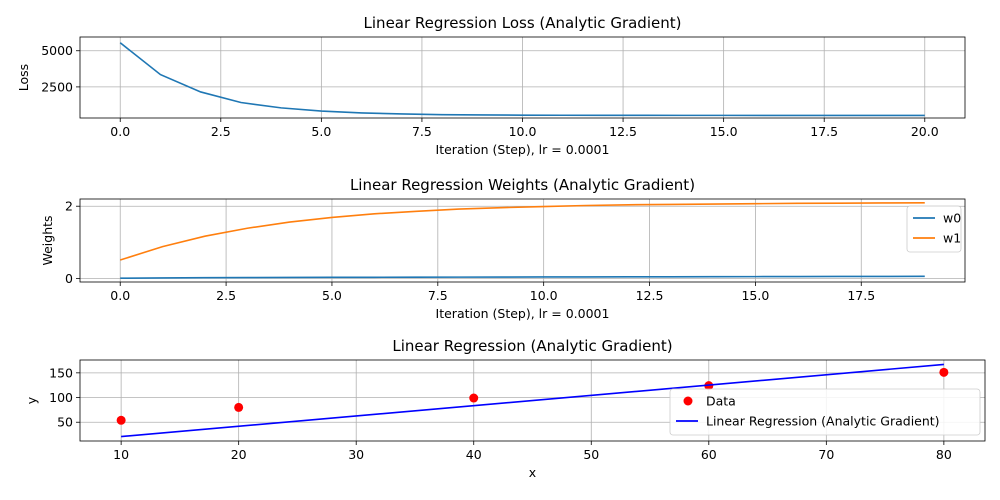  What do you see at coordinates (826, 454) in the screenshot?
I see `x-tick-label: 70` at bounding box center [826, 454].